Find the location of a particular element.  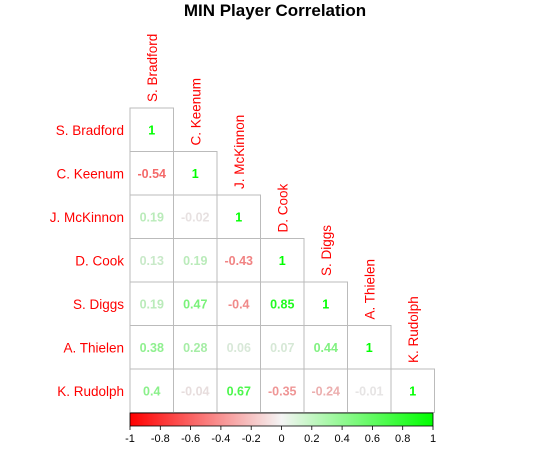

cell-s-diggs-c-keenum is located at coordinates (195, 303).